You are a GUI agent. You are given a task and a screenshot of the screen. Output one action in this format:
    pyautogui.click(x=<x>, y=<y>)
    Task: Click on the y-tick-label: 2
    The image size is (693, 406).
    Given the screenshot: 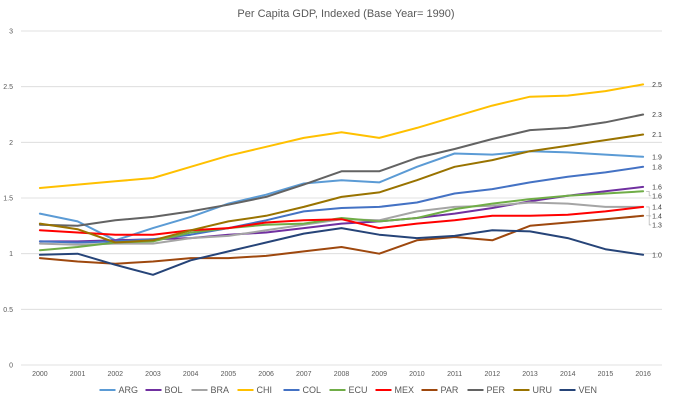 What is the action you would take?
    pyautogui.click(x=11, y=143)
    